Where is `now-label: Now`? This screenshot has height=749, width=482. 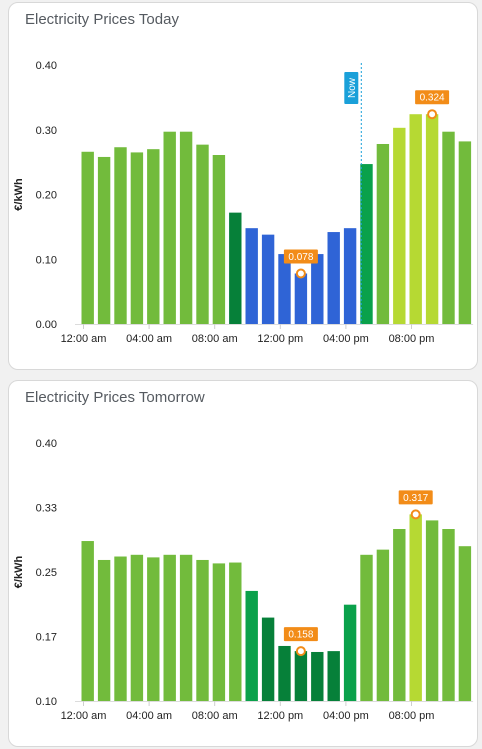 now-label: Now is located at coordinates (352, 87).